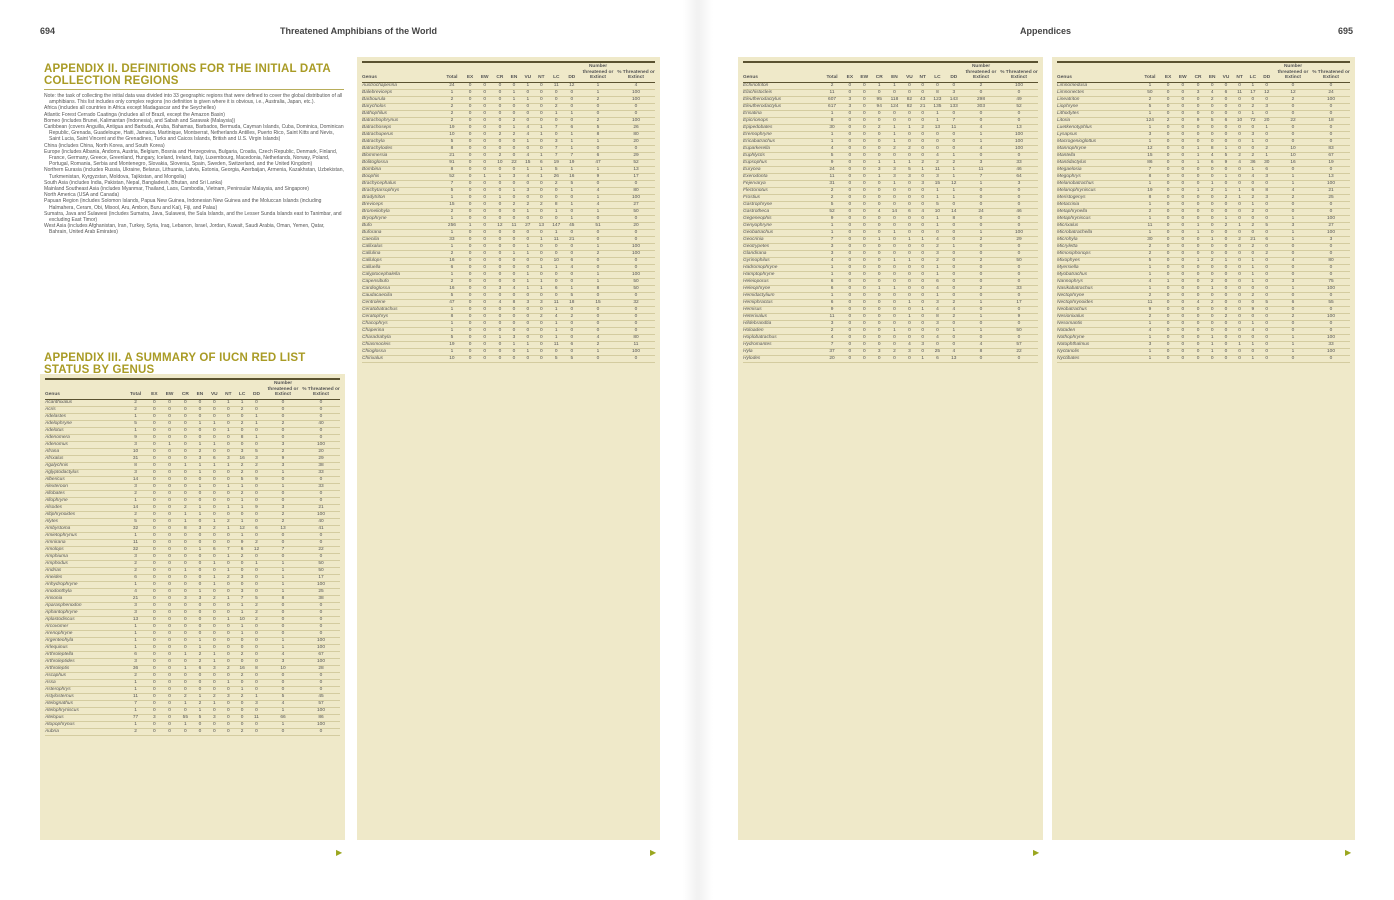  Describe the element at coordinates (1019, 317) in the screenshot. I see `value-cell: 9` at that location.